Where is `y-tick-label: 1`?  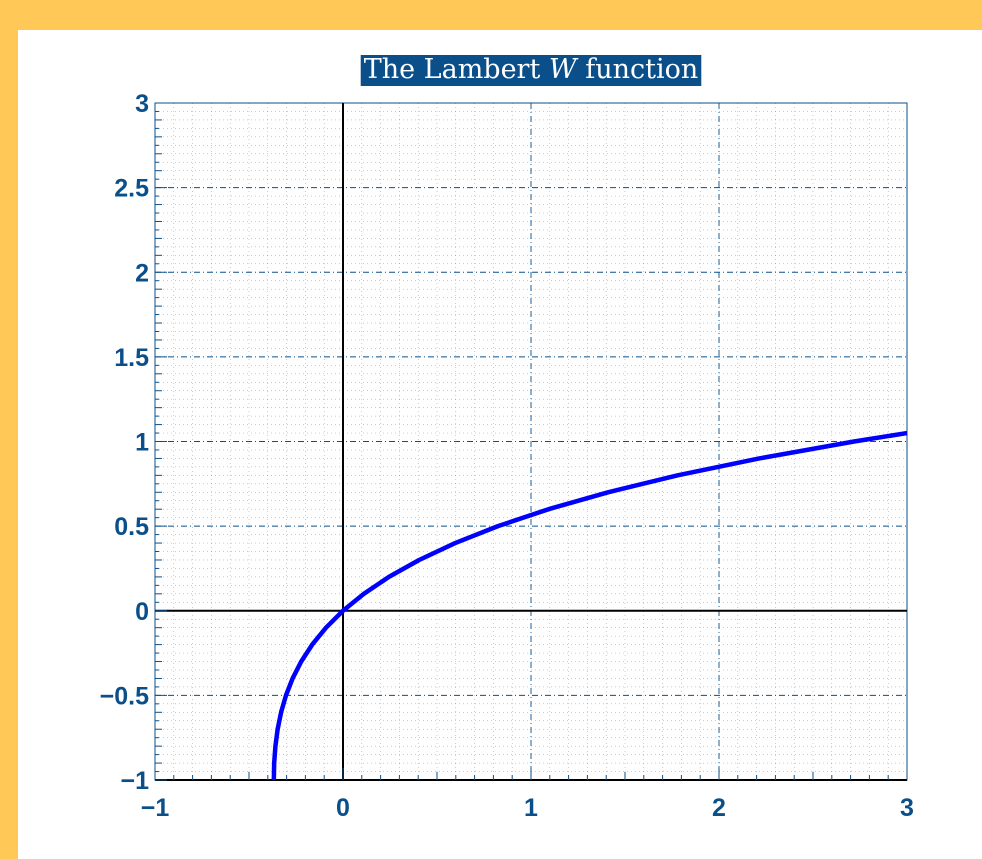 y-tick-label: 1 is located at coordinates (142, 443).